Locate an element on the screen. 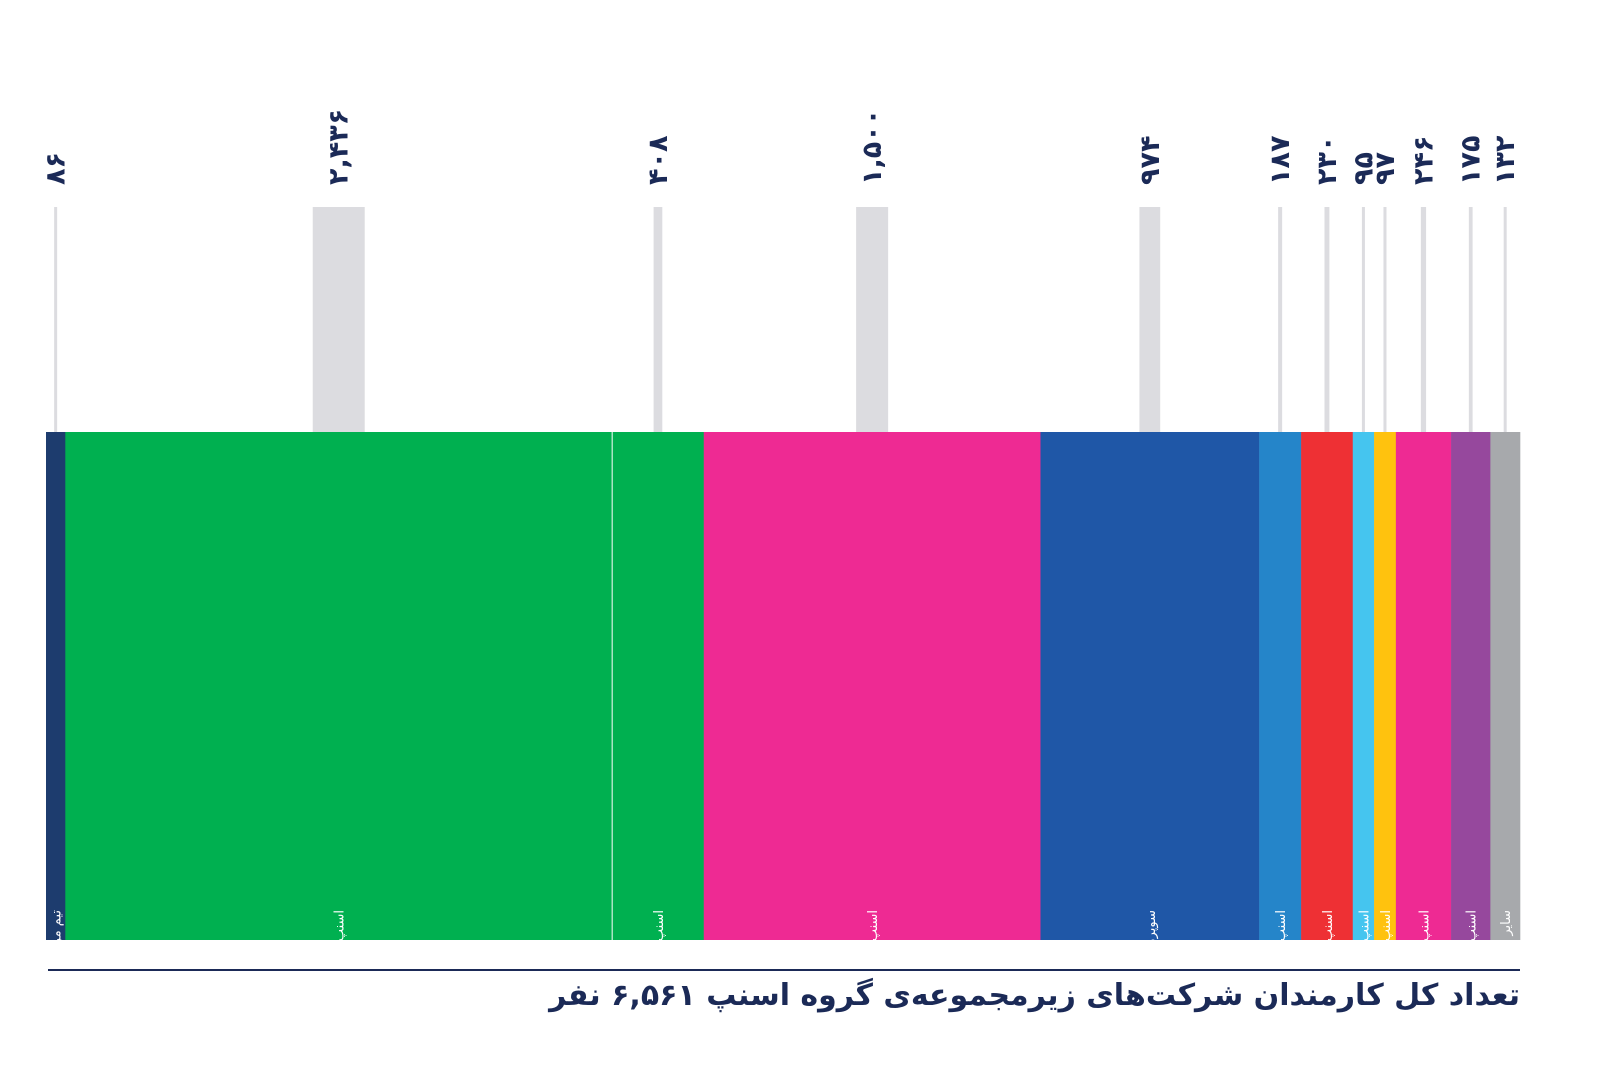  value-label: ۱۸۷ is located at coordinates (1280, 160).